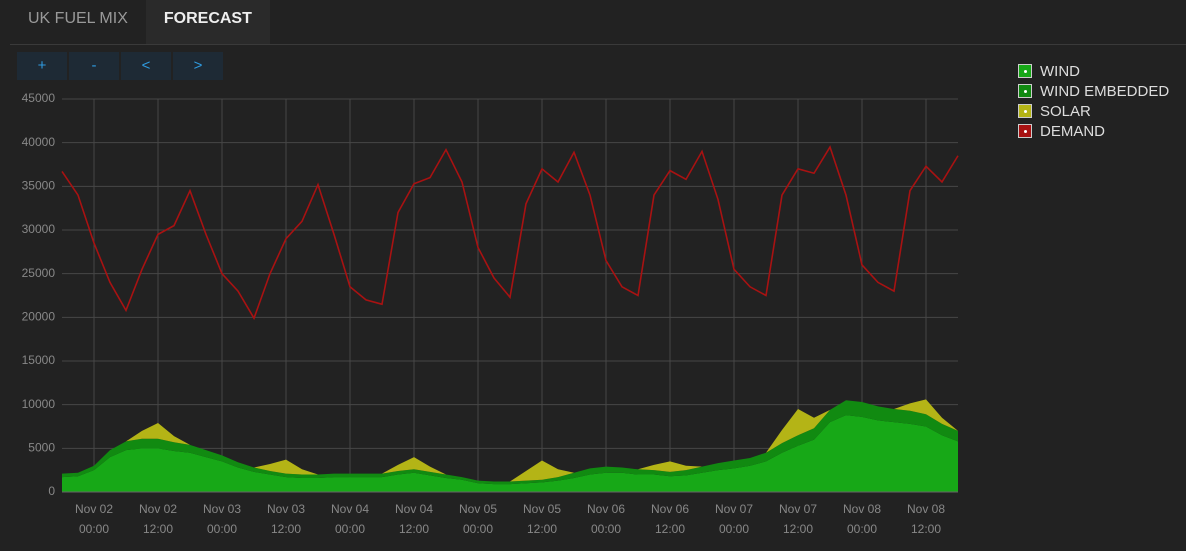 The image size is (1186, 551). Describe the element at coordinates (39, 98) in the screenshot. I see `y-tick-label: 45000` at that location.